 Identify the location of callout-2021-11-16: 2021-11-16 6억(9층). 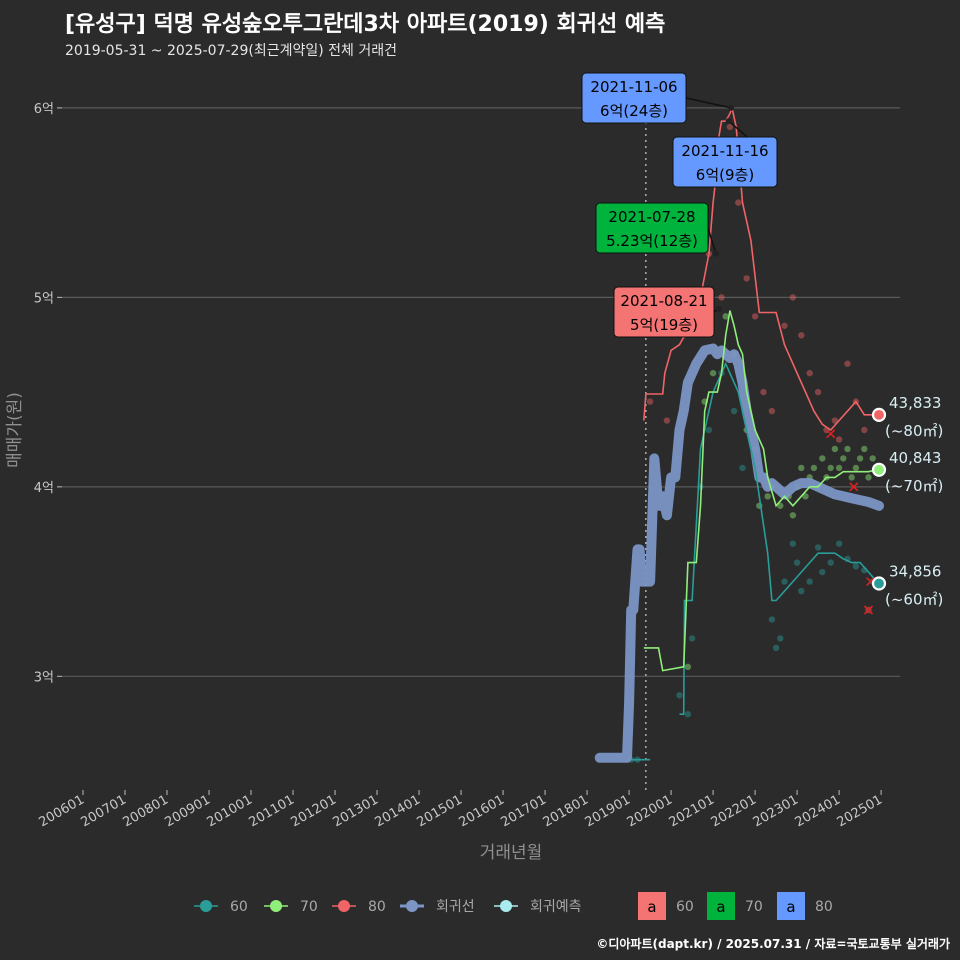
(725, 153).